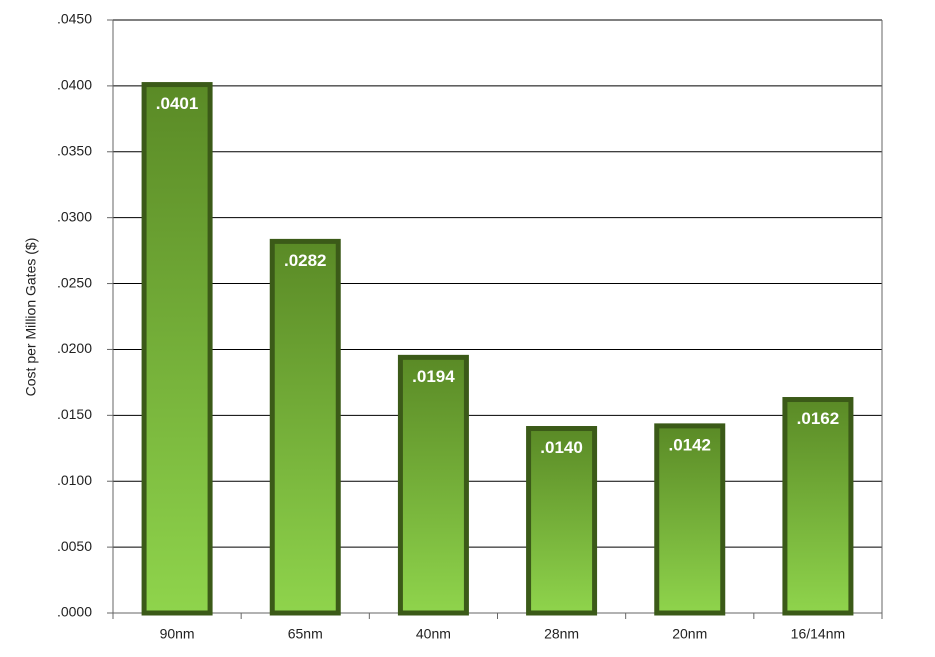  What do you see at coordinates (177, 634) in the screenshot?
I see `x-tick-label: 90nm` at bounding box center [177, 634].